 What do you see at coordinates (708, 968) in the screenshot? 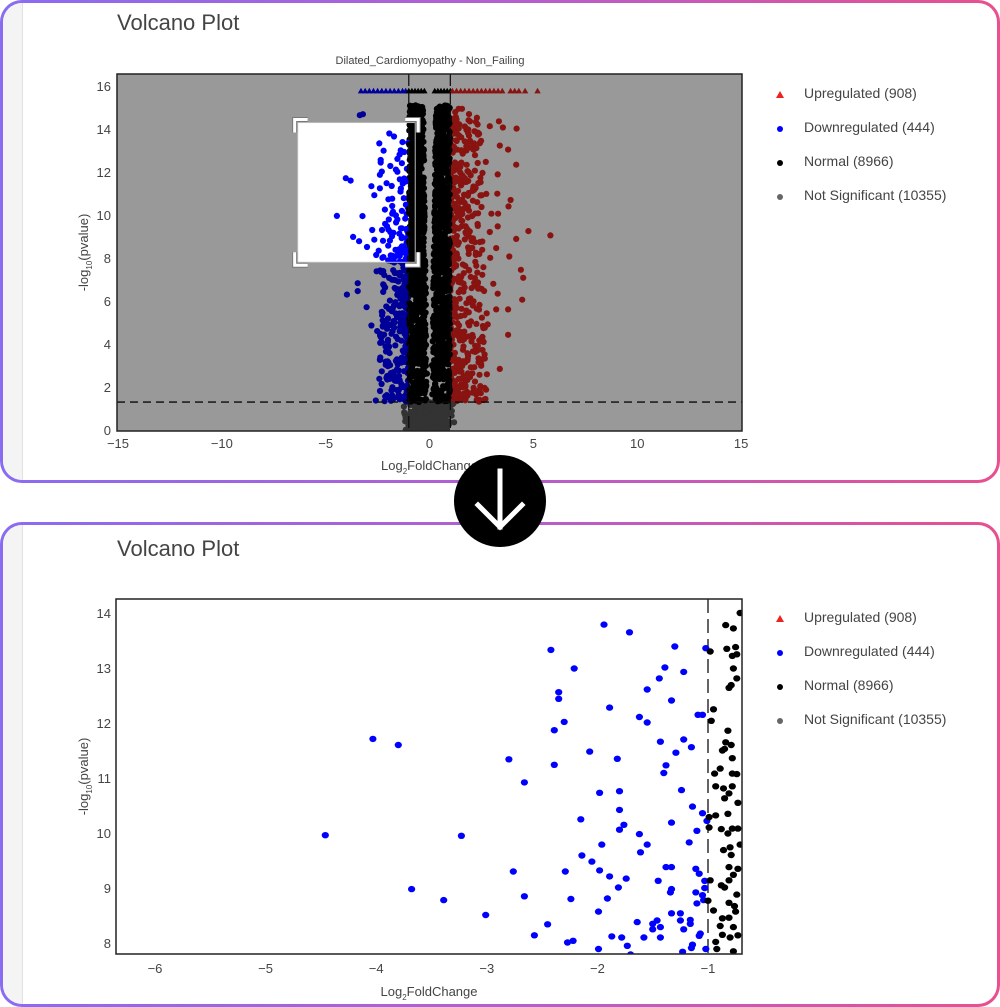
I see `x-tick-label: −1` at bounding box center [708, 968].